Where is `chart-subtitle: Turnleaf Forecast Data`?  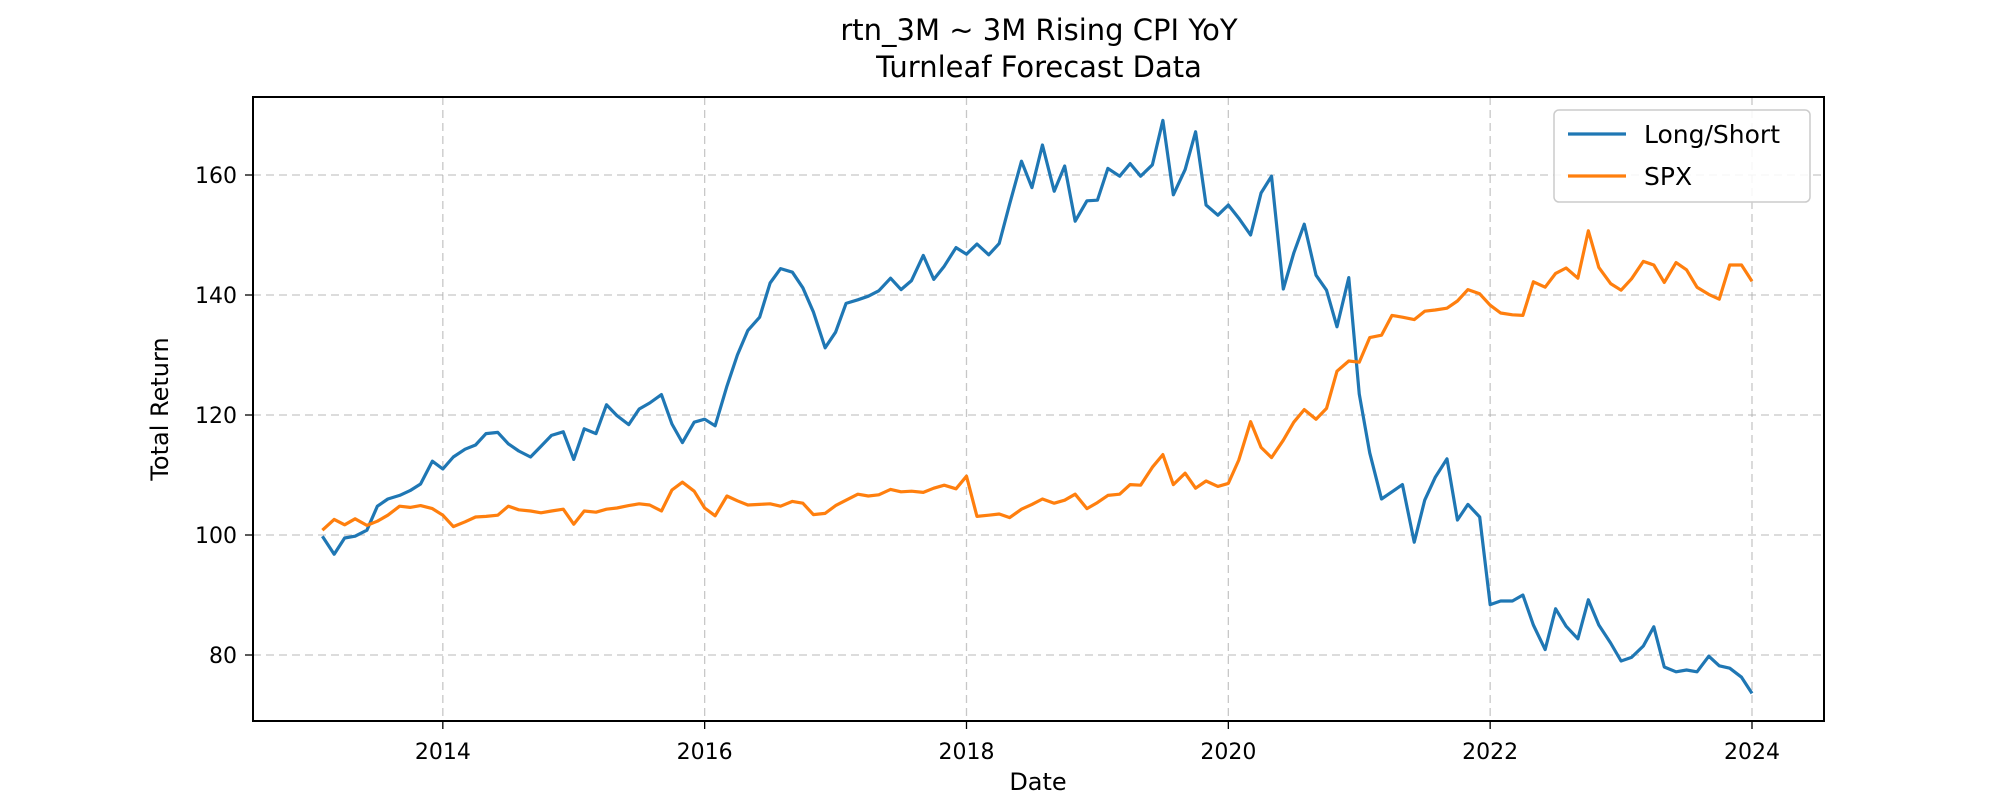 chart-subtitle: Turnleaf Forecast Data is located at coordinates (1038, 67).